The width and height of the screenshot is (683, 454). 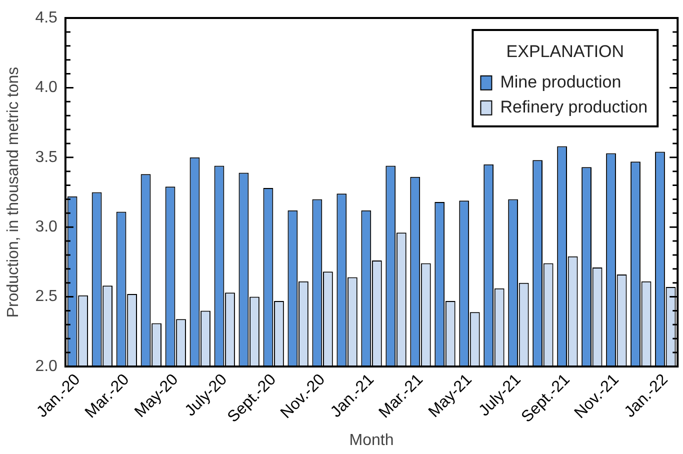 I want to click on text: 2.0, so click(x=46, y=366).